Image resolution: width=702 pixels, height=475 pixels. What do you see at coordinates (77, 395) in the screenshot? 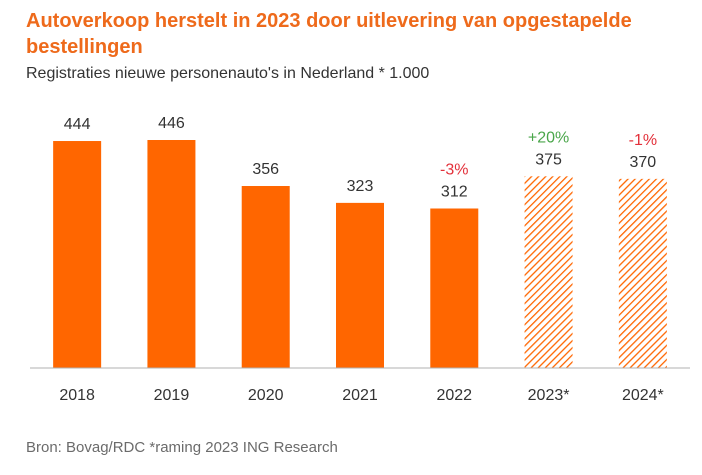
I see `x-tick-label-2018: 2018` at bounding box center [77, 395].